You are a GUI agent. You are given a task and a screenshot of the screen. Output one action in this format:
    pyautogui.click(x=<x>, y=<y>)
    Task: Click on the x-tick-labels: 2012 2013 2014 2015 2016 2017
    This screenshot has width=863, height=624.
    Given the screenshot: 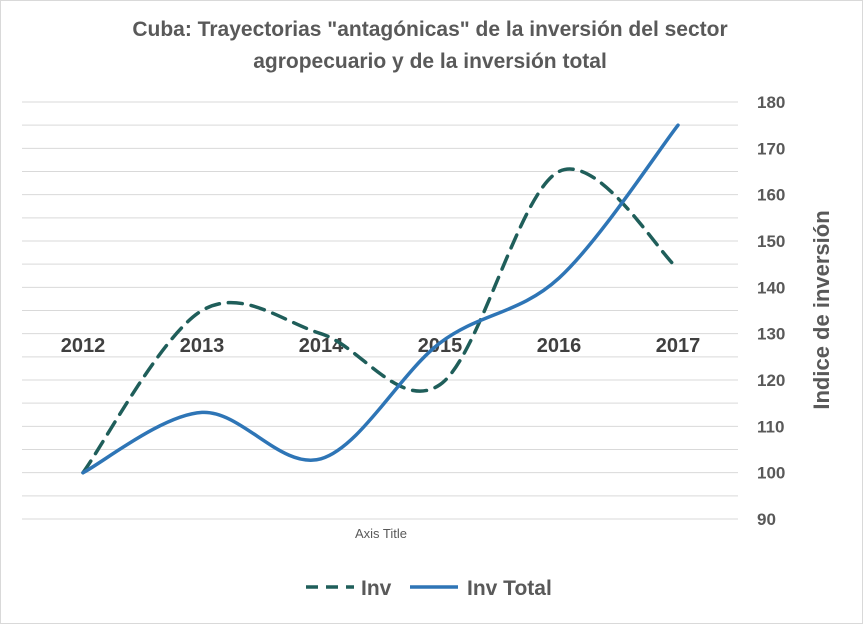 What is the action you would take?
    pyautogui.click(x=381, y=346)
    